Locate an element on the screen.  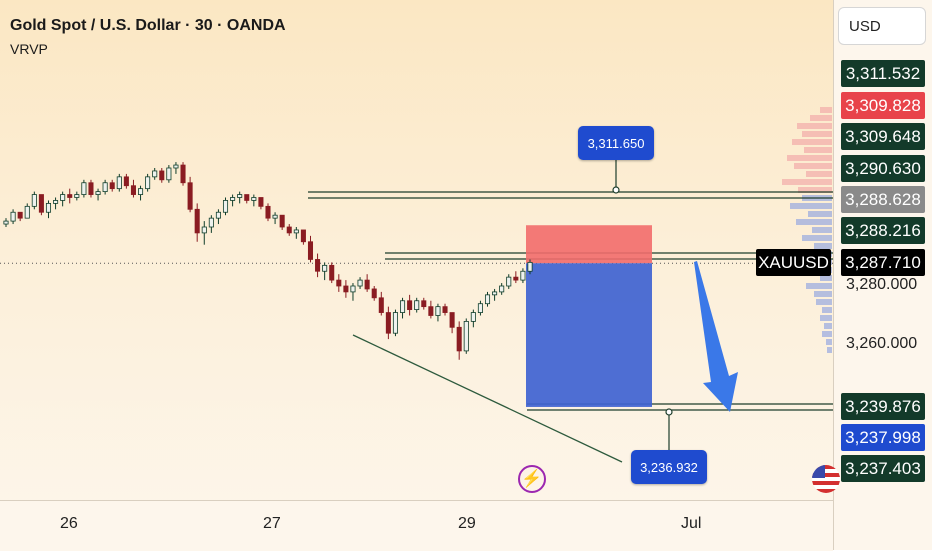
y-tick-label: 3,280.000 is located at coordinates (882, 284).